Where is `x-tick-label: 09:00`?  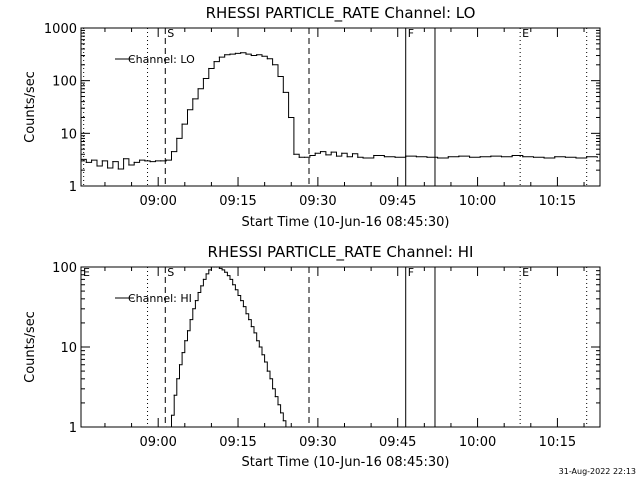 x-tick-label: 09:00 is located at coordinates (157, 201).